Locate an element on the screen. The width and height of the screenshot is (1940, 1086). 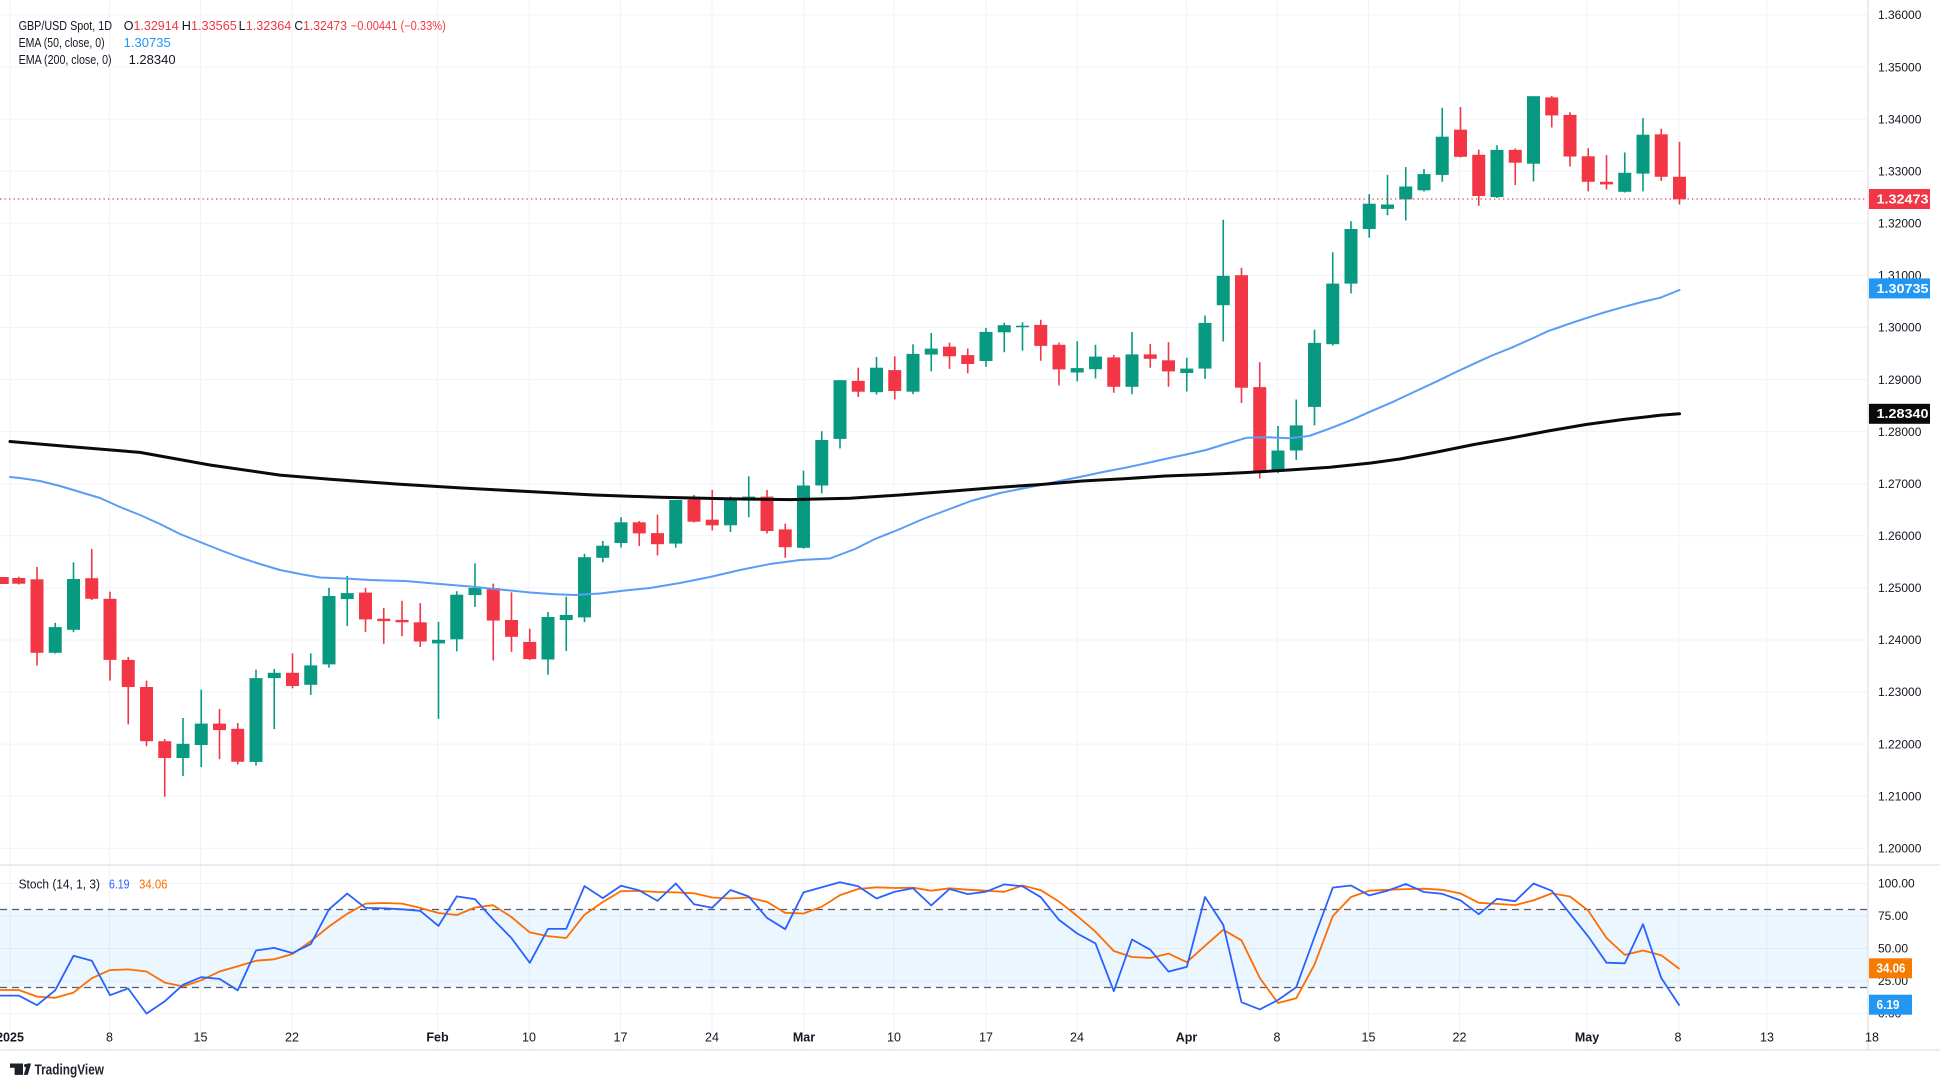
svg-text: 13 is located at coordinates (1767, 1038).